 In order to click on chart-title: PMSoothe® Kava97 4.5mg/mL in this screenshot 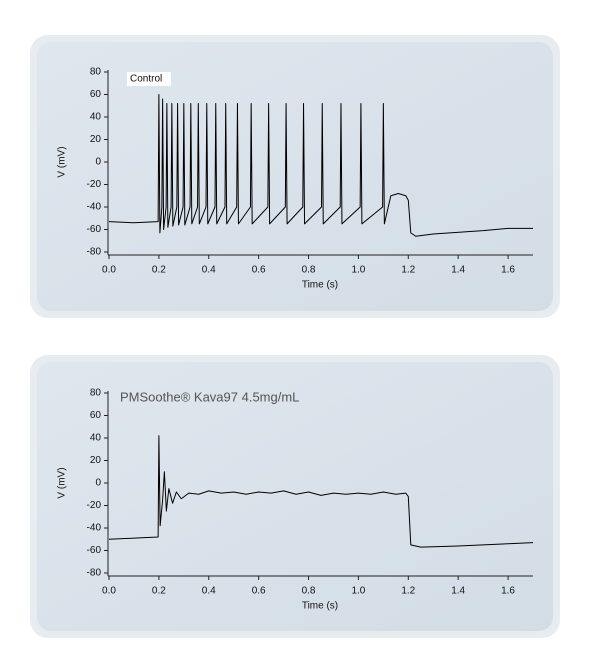, I will do `click(209, 396)`.